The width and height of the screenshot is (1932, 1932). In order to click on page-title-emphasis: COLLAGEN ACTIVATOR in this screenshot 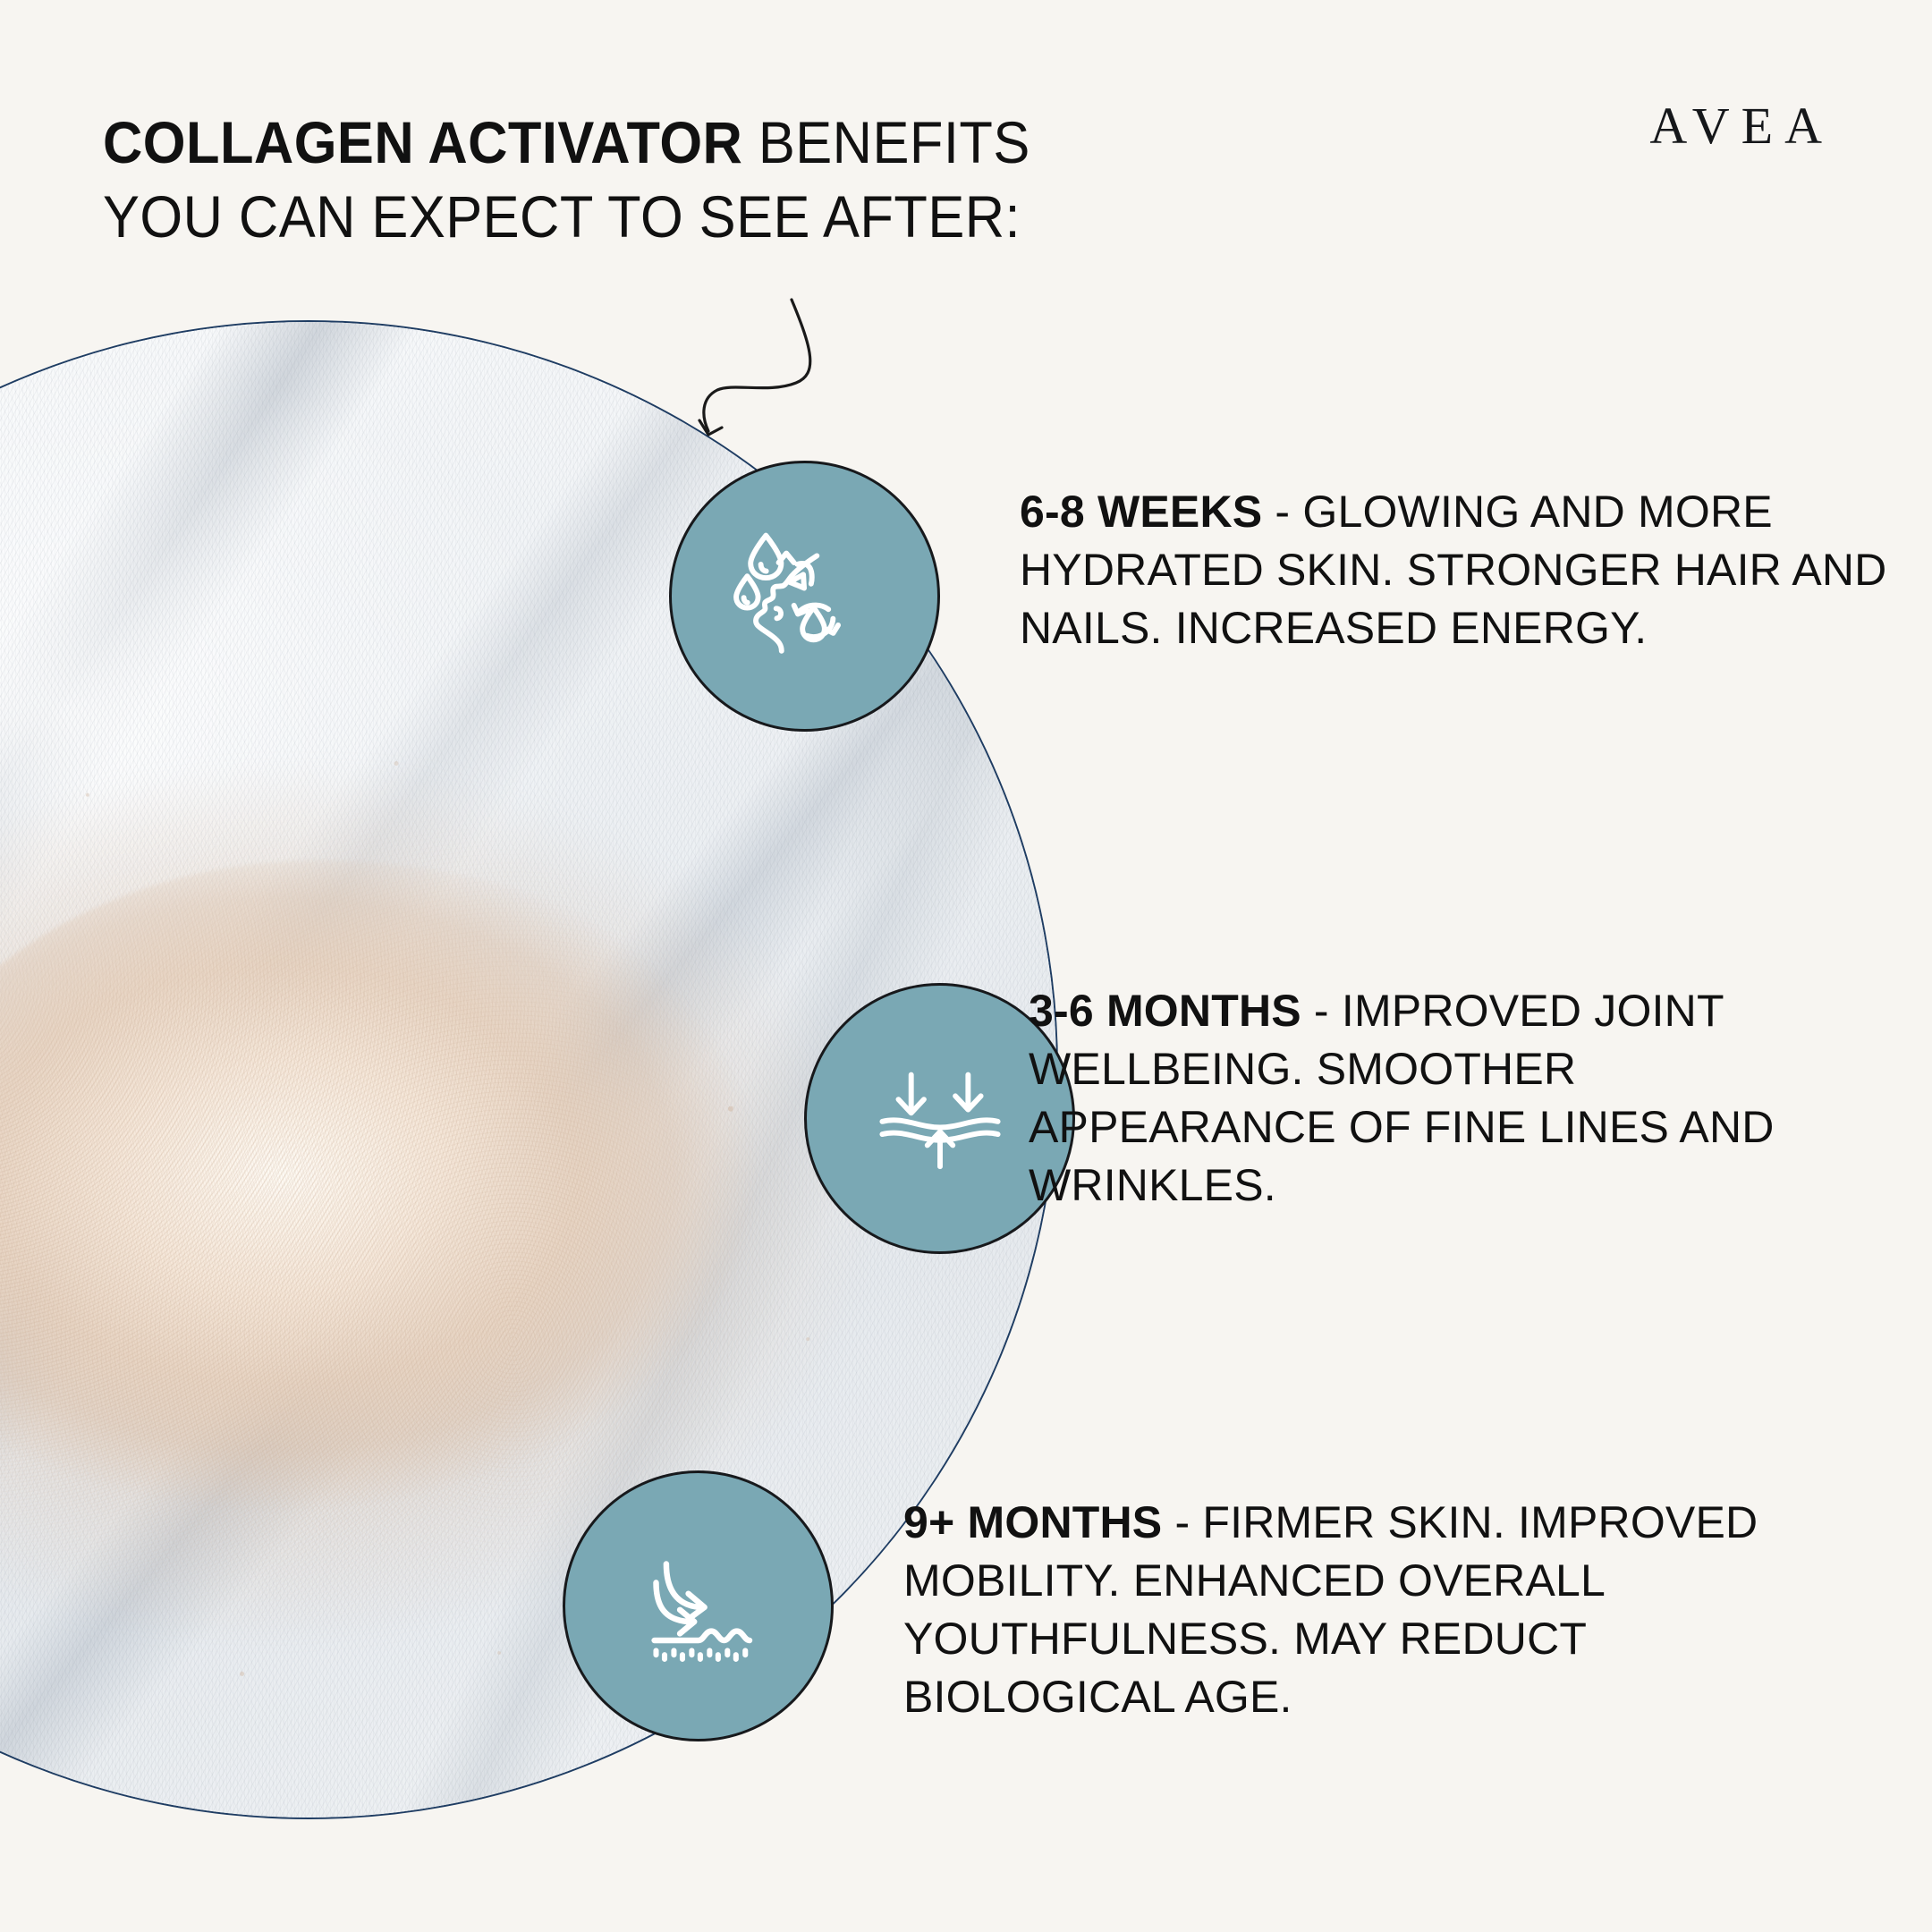, I will do `click(423, 142)`.